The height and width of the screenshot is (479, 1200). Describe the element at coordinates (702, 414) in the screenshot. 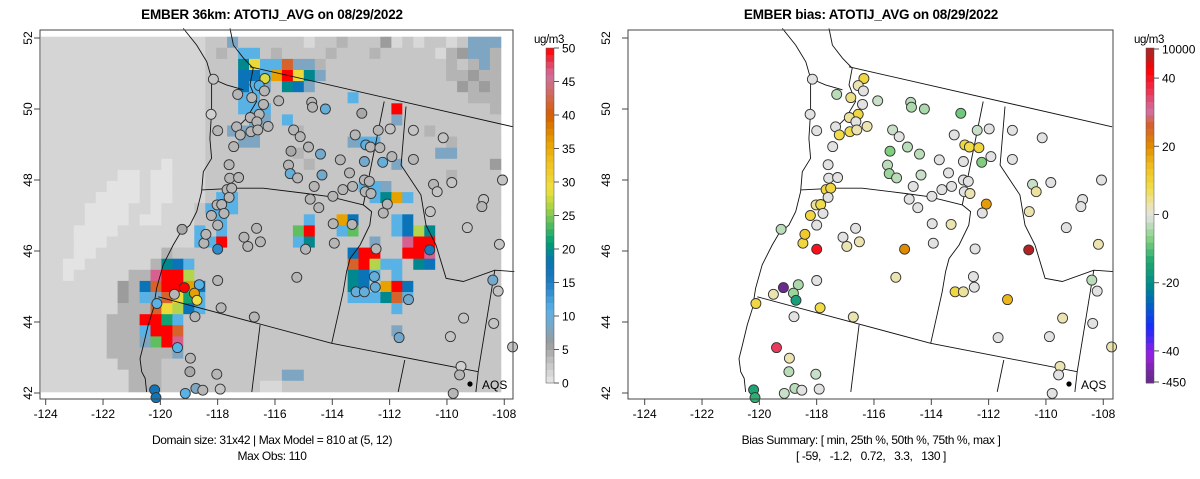

I see `x-tick-label: -122` at that location.